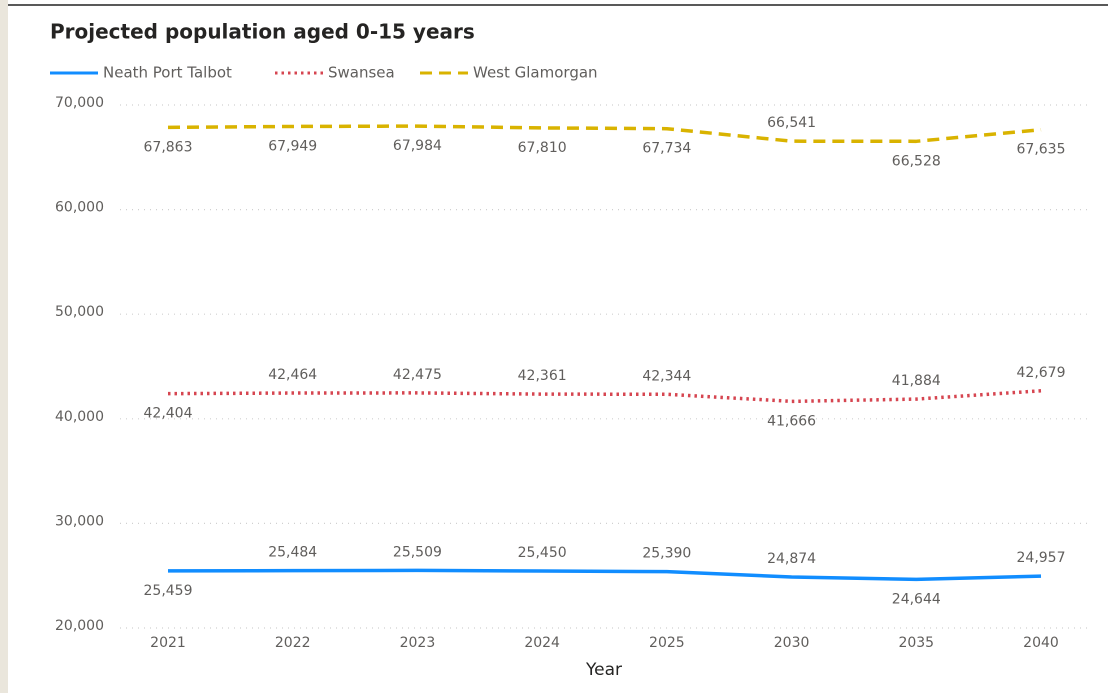 The height and width of the screenshot is (693, 1108). Describe the element at coordinates (542, 376) in the screenshot. I see `data-label: 42,361` at that location.